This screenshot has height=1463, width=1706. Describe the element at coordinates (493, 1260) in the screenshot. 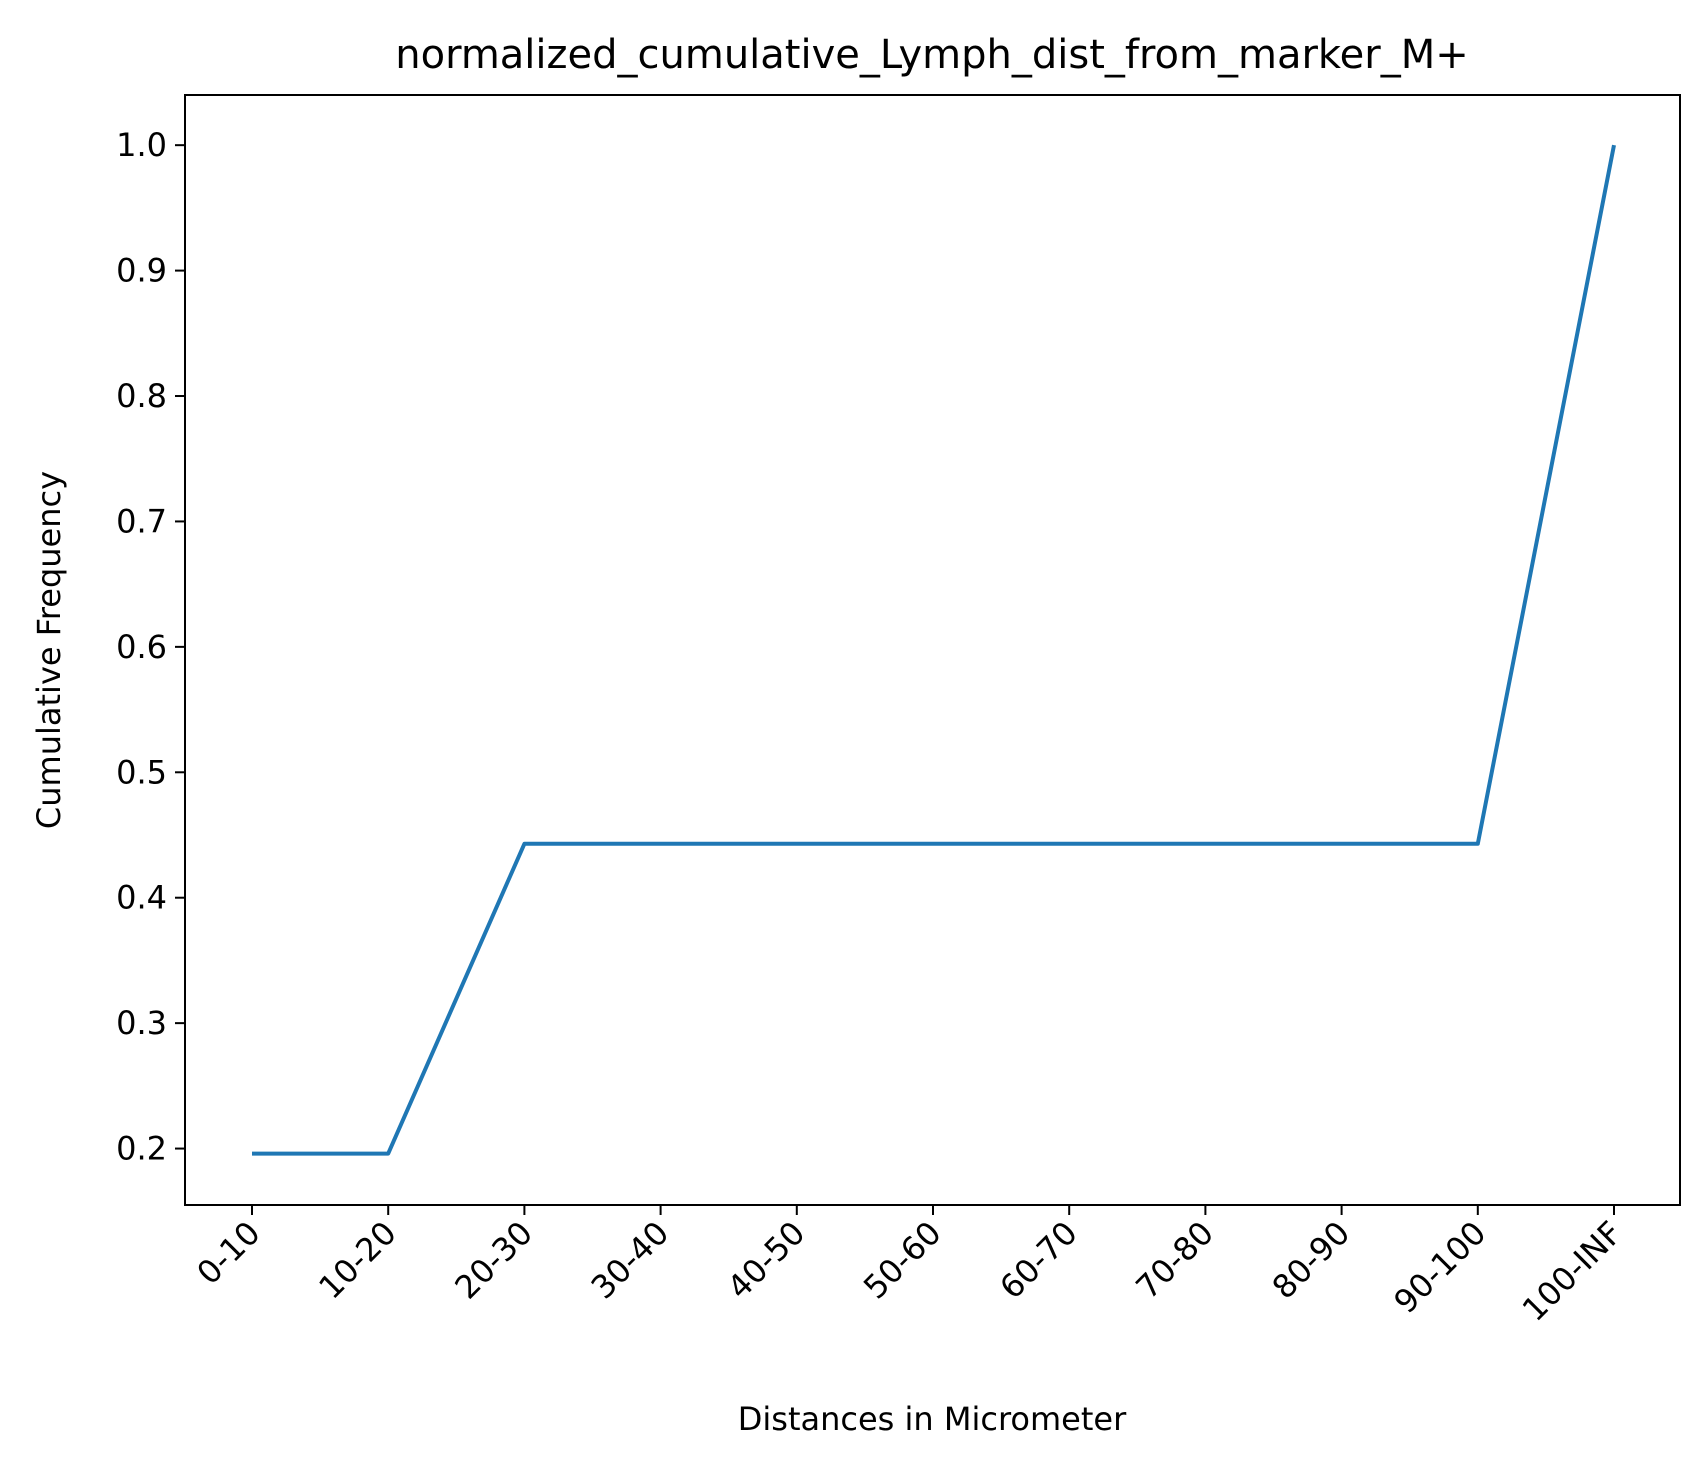

I see `x-tick-label: 20-30` at that location.